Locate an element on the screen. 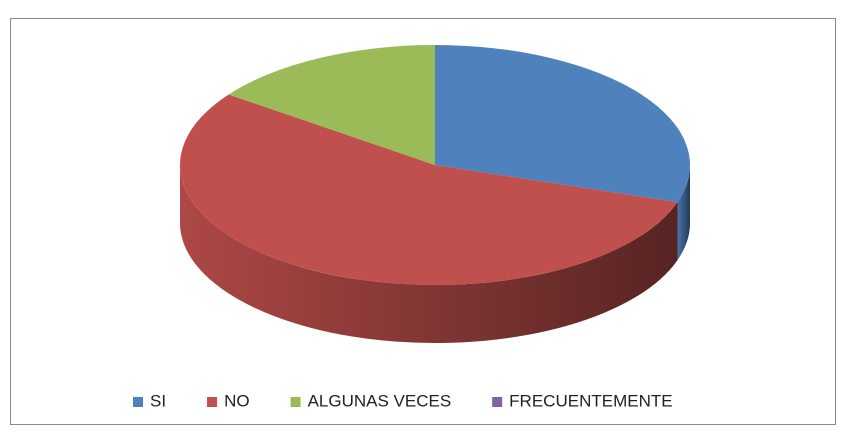 This screenshot has width=848, height=433. legend-label: NO is located at coordinates (237, 400).